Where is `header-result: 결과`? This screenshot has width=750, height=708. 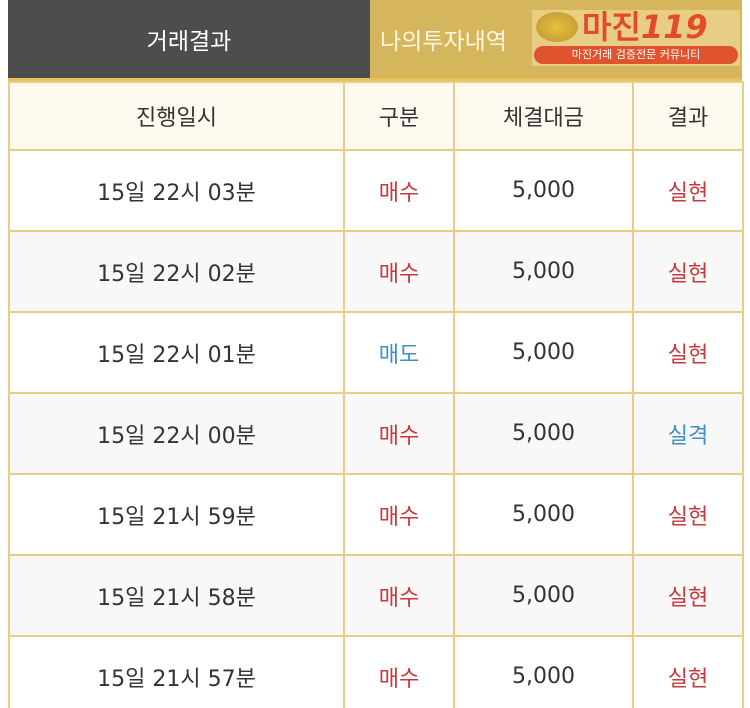 header-result: 결과 is located at coordinates (688, 116).